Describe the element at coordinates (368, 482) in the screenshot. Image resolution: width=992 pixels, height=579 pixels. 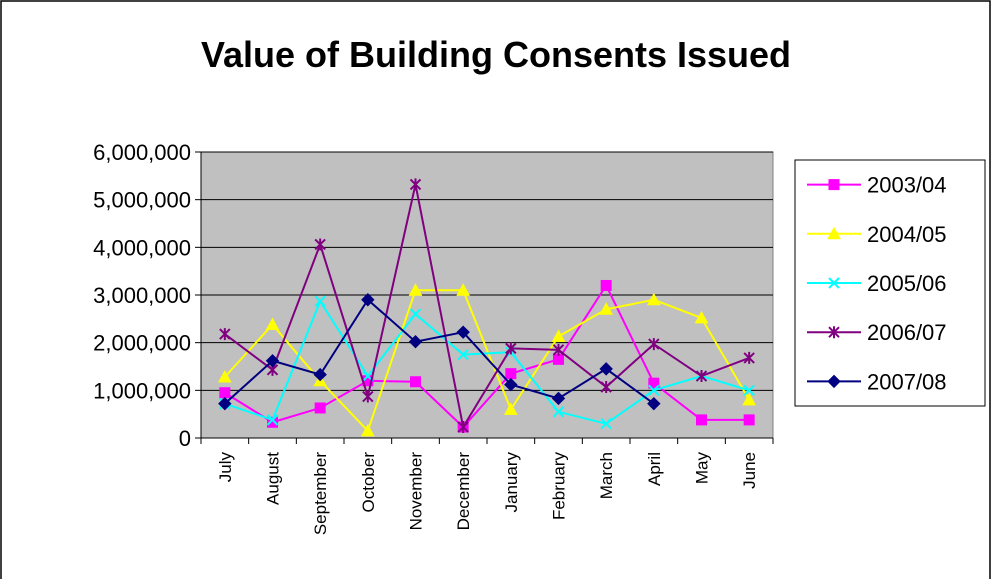
I see `x-category-label: October` at that location.